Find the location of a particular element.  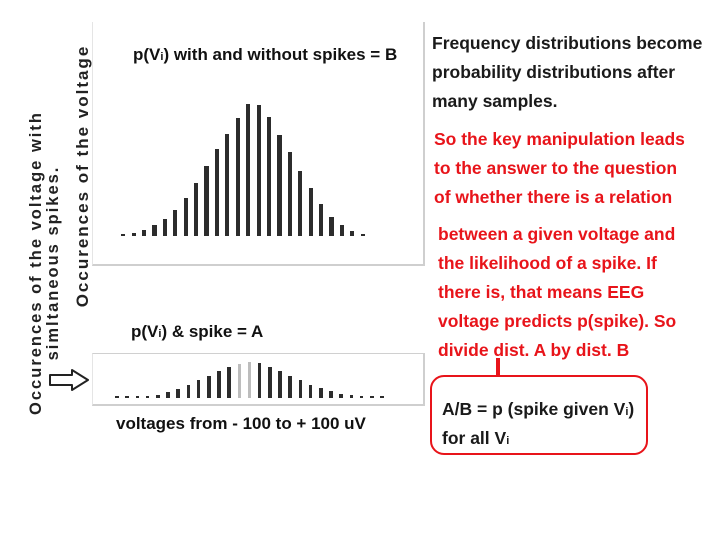

text-line: many samples. is located at coordinates (495, 101).